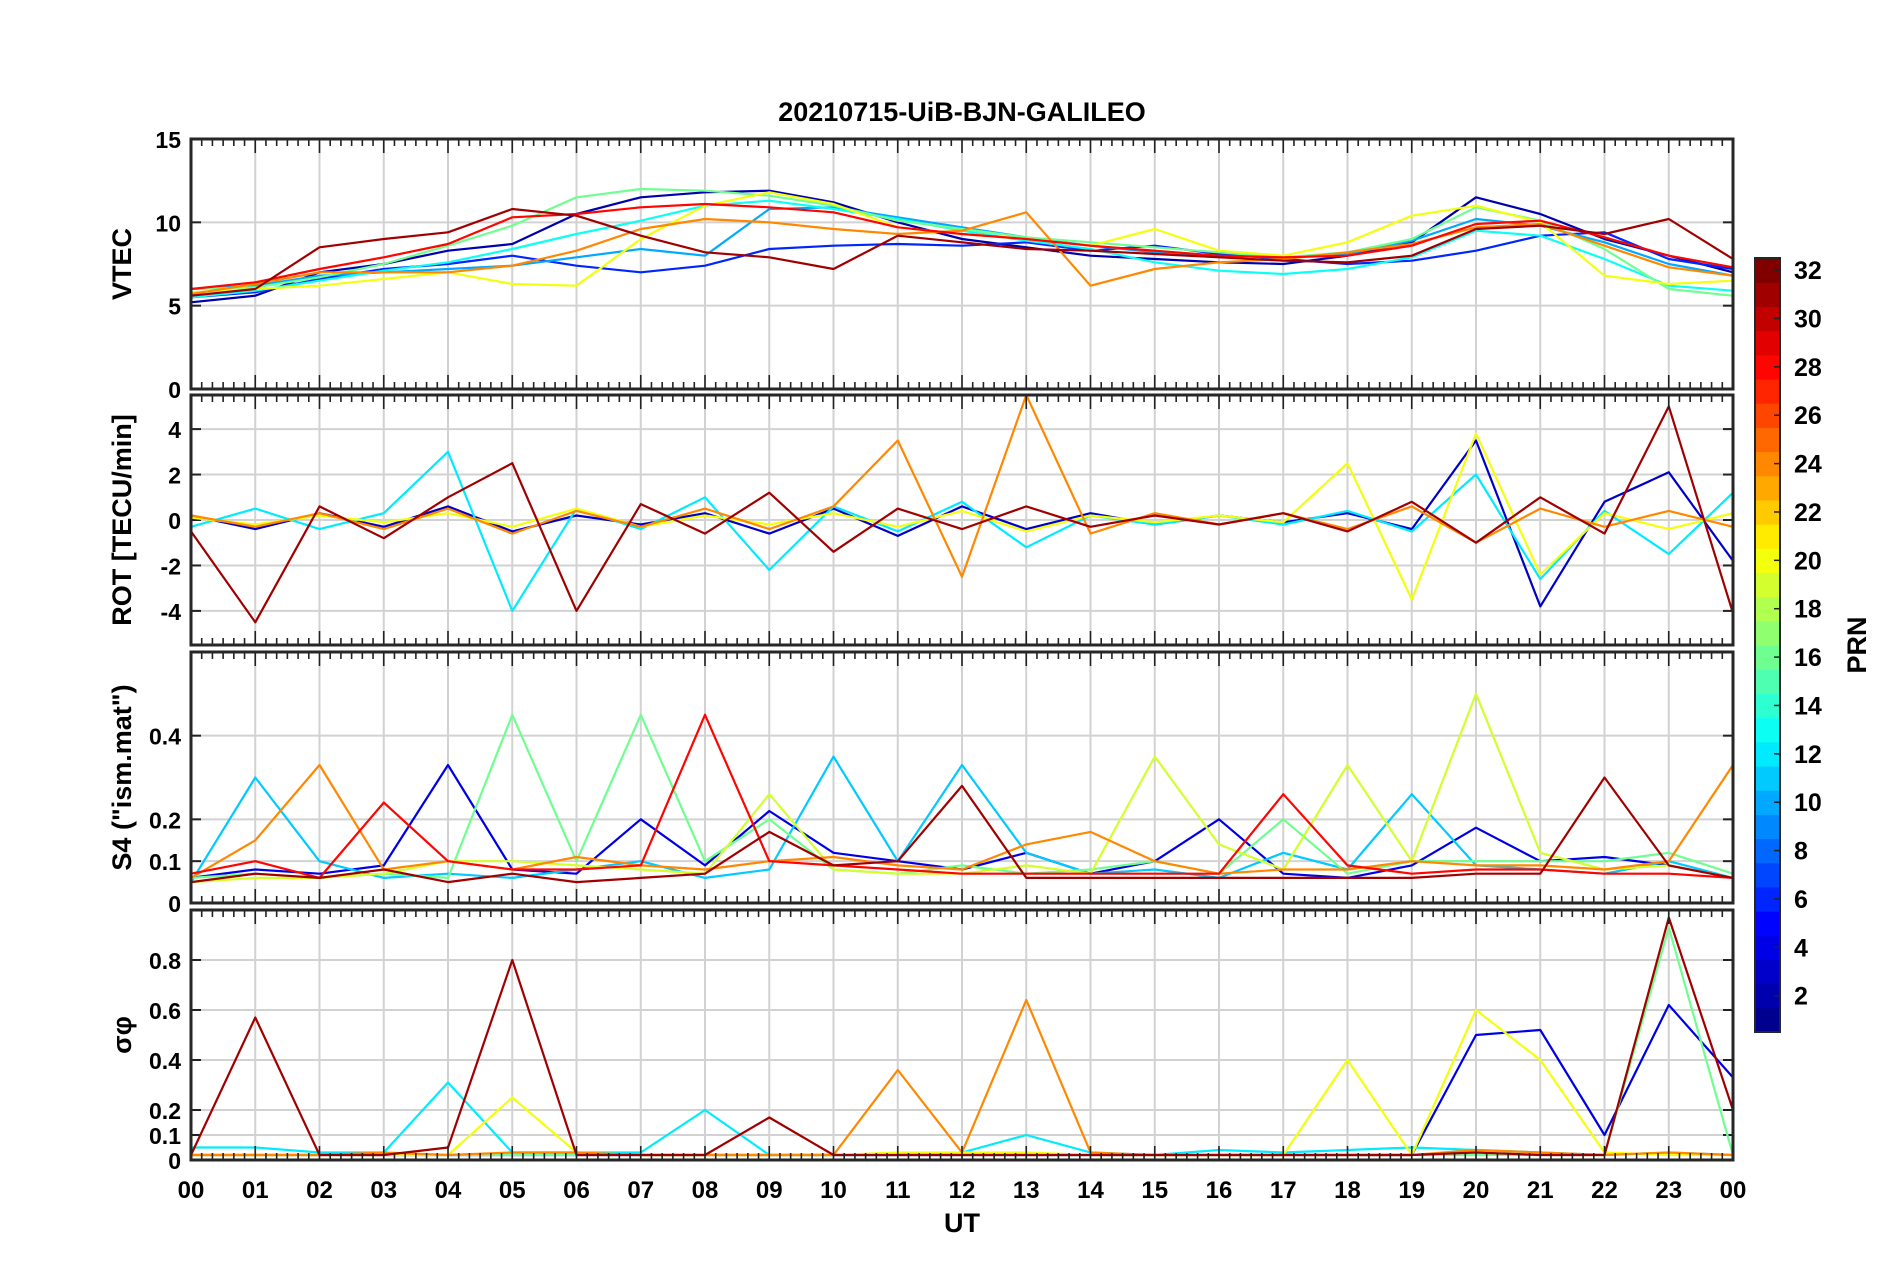 Image resolution: width=1902 pixels, height=1272 pixels. Describe the element at coordinates (1801, 997) in the screenshot. I see `colorbar-tick-label: 2` at that location.